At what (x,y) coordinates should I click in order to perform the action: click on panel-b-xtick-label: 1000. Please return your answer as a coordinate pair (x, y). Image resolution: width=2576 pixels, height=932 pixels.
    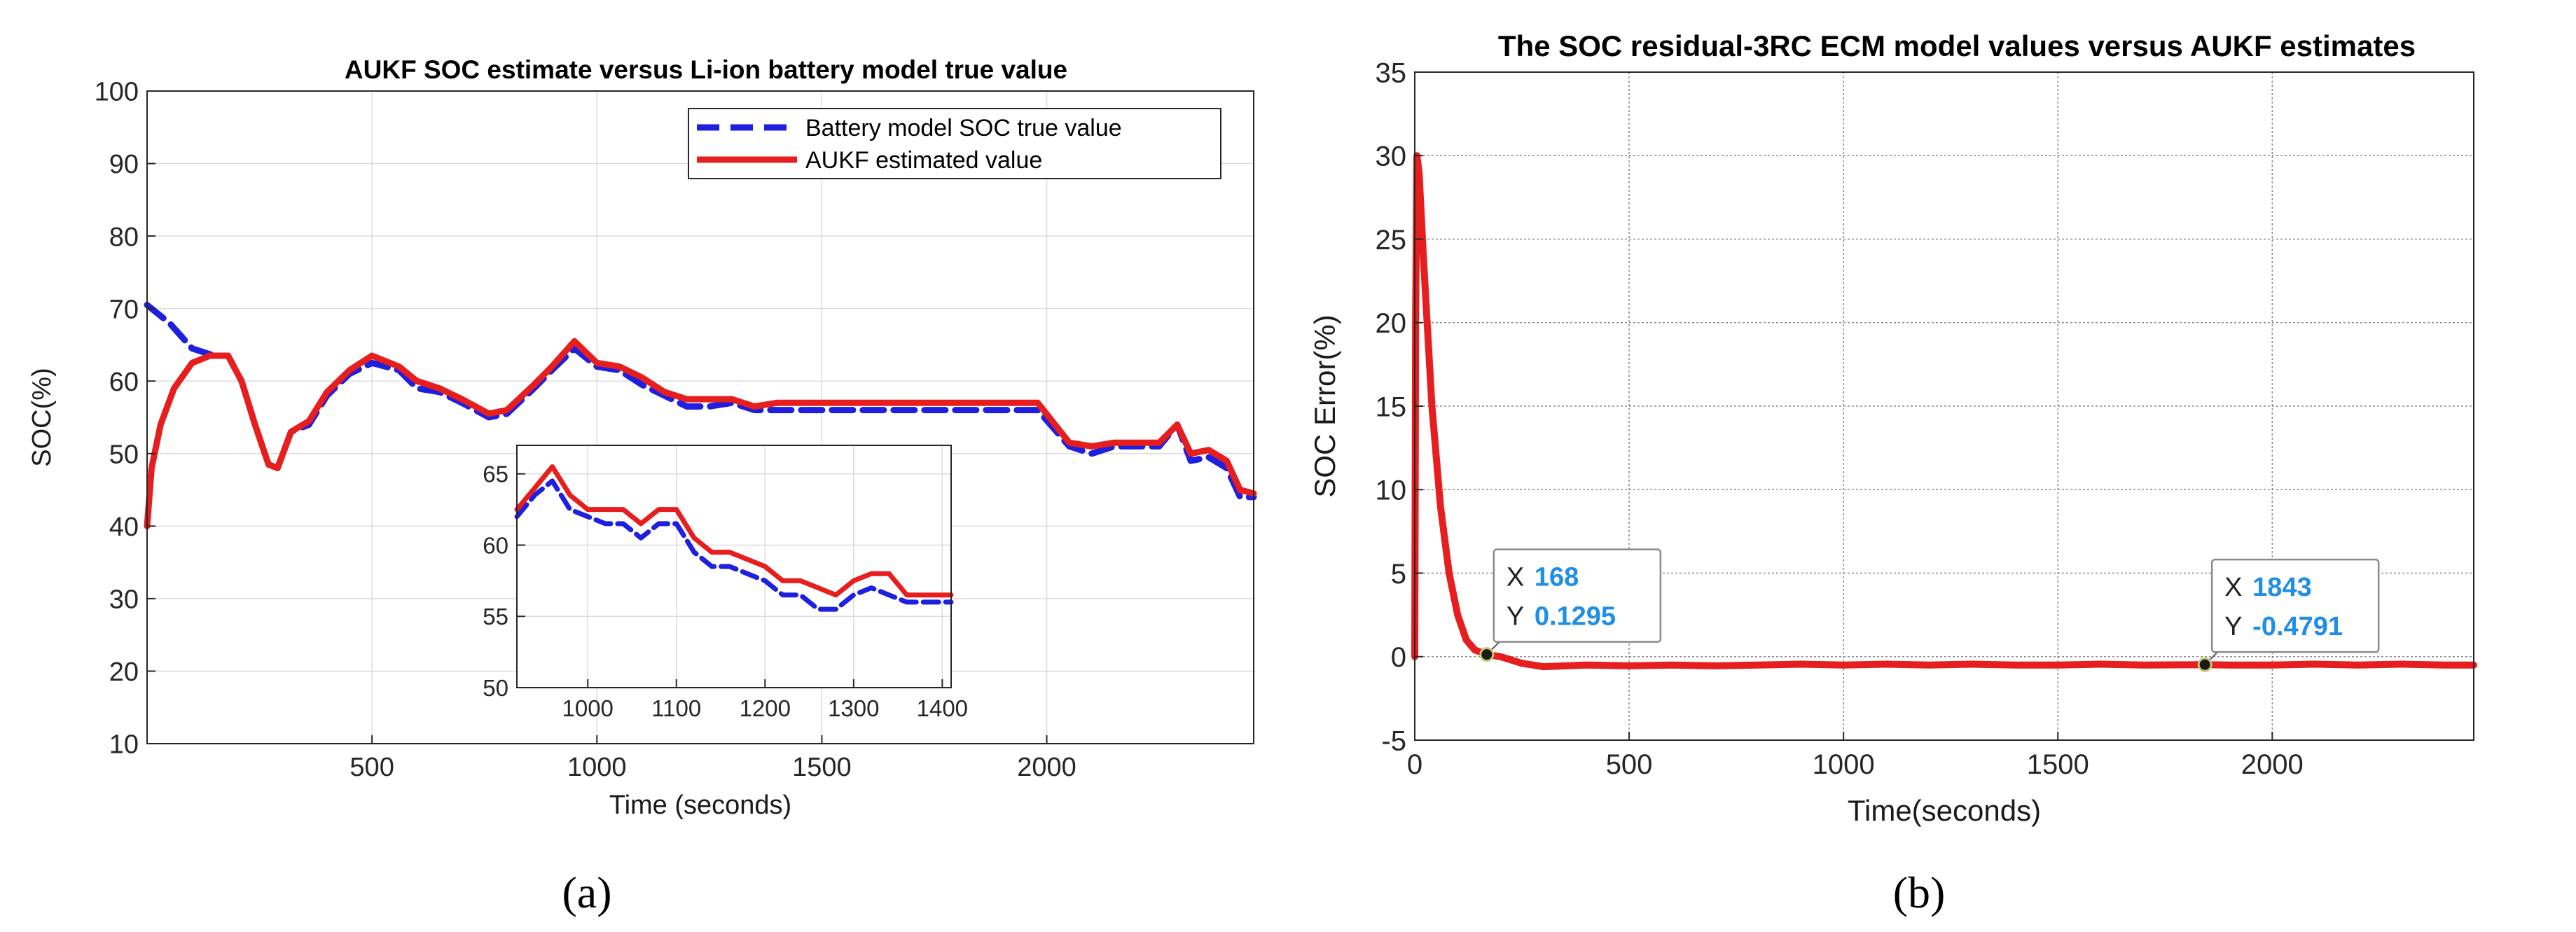
    Looking at the image, I should click on (1844, 764).